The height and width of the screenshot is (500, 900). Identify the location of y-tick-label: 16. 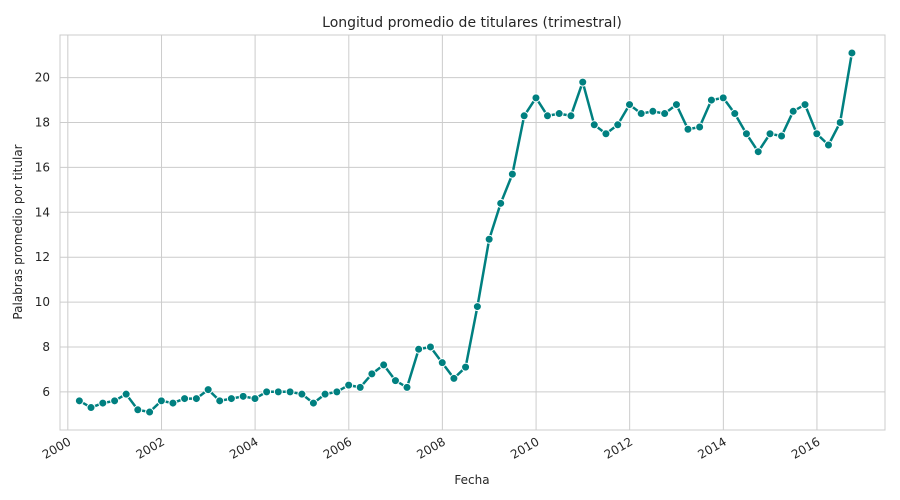
(42, 167).